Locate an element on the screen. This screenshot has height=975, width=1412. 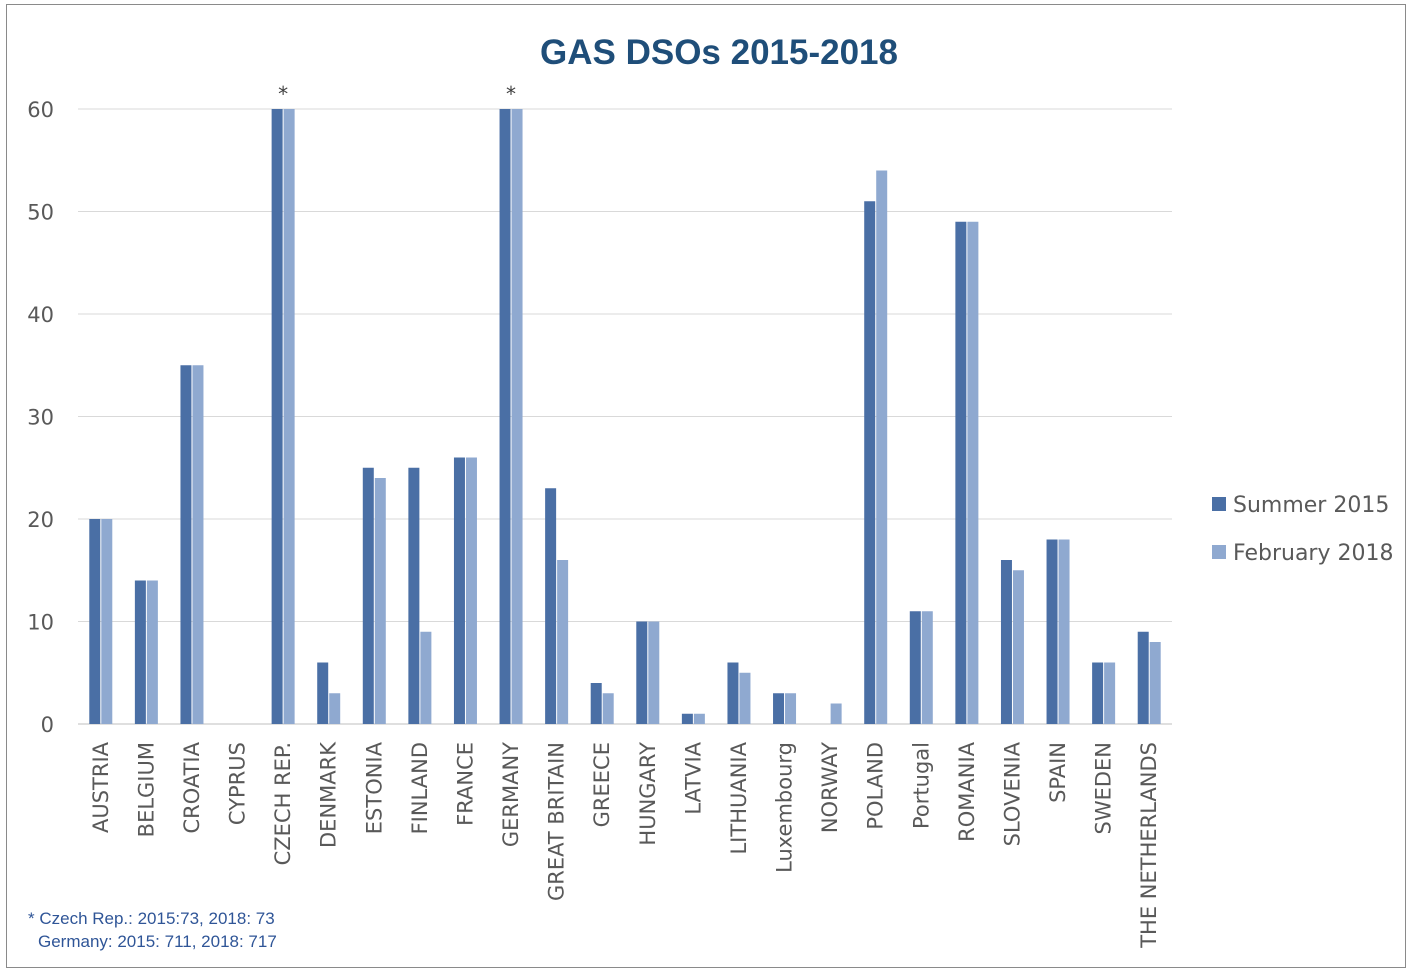
footnote-line-1: * Czech Rep.: 2015:73, 2018: 73 is located at coordinates (151, 918).